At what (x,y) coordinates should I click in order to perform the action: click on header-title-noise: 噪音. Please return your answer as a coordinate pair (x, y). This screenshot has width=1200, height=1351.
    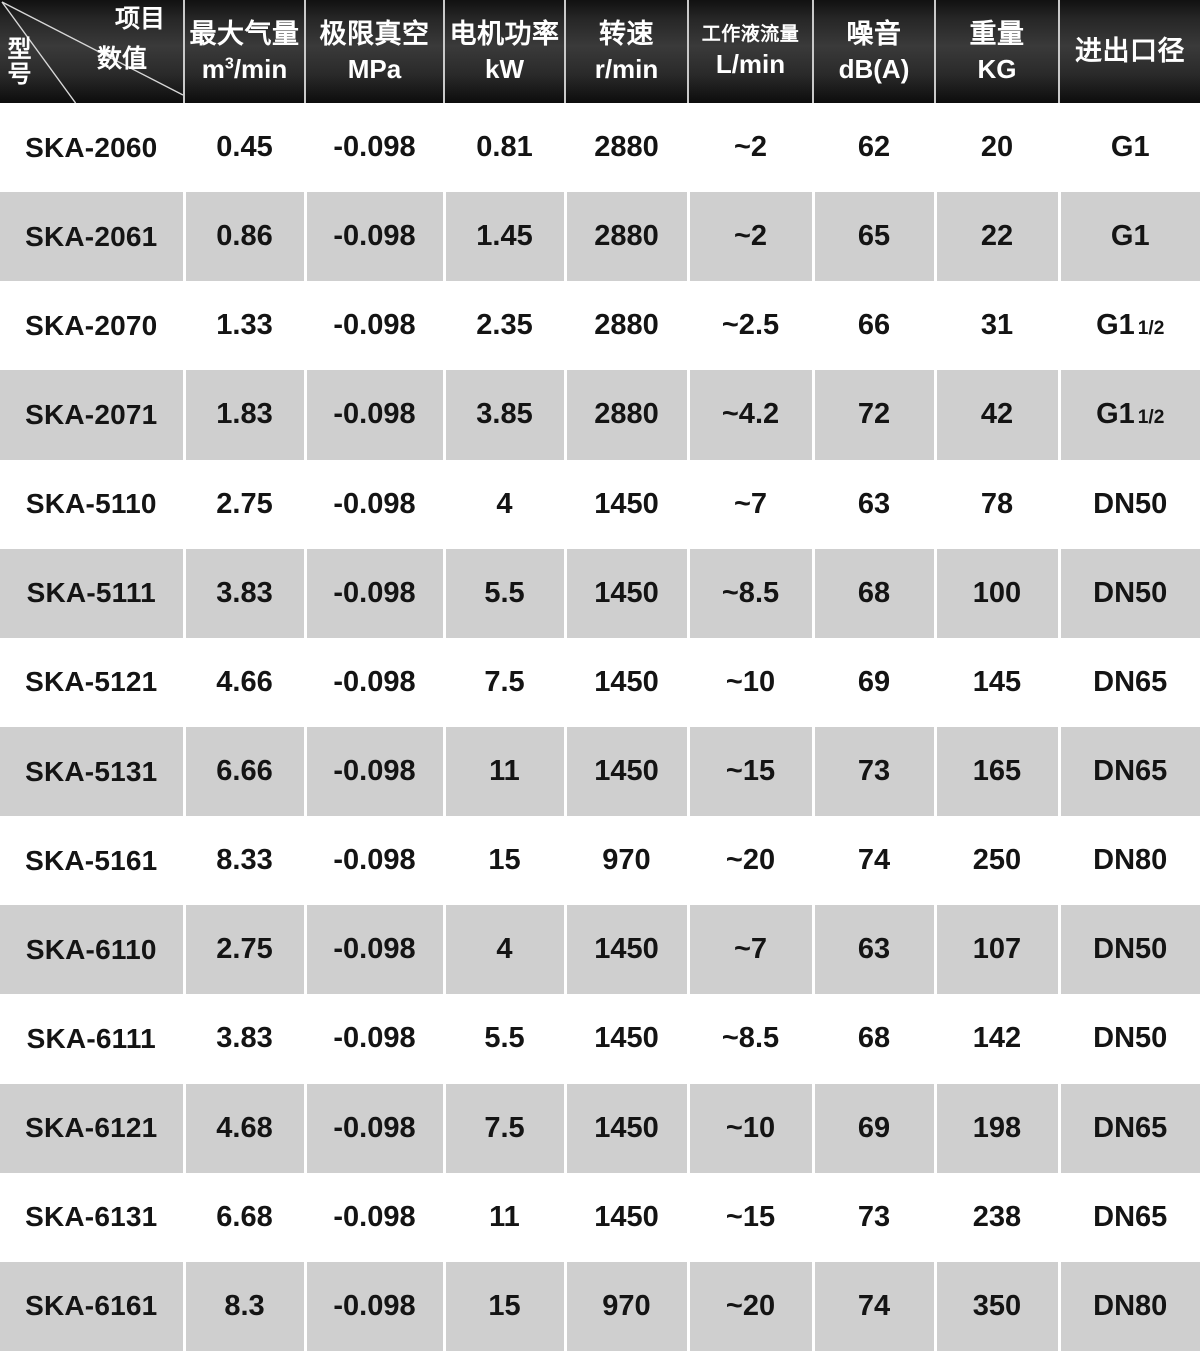
    Looking at the image, I should click on (874, 34).